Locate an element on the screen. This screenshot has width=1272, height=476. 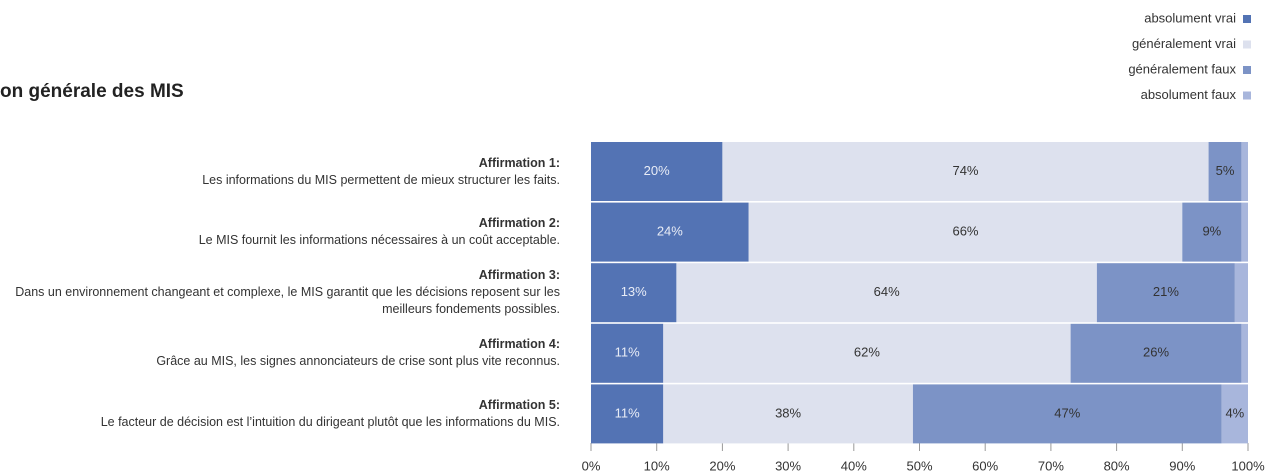
value-label: 26% is located at coordinates (1156, 352).